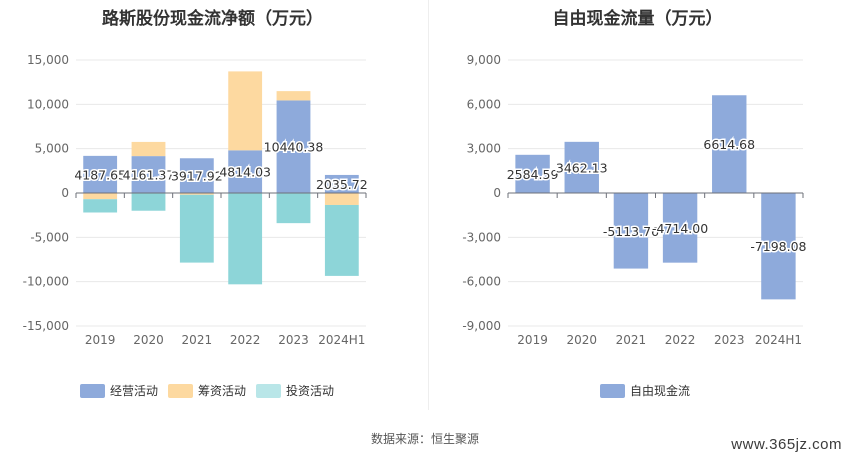  What do you see at coordinates (310, 390) in the screenshot?
I see `legend-label: 投资活动` at bounding box center [310, 390].